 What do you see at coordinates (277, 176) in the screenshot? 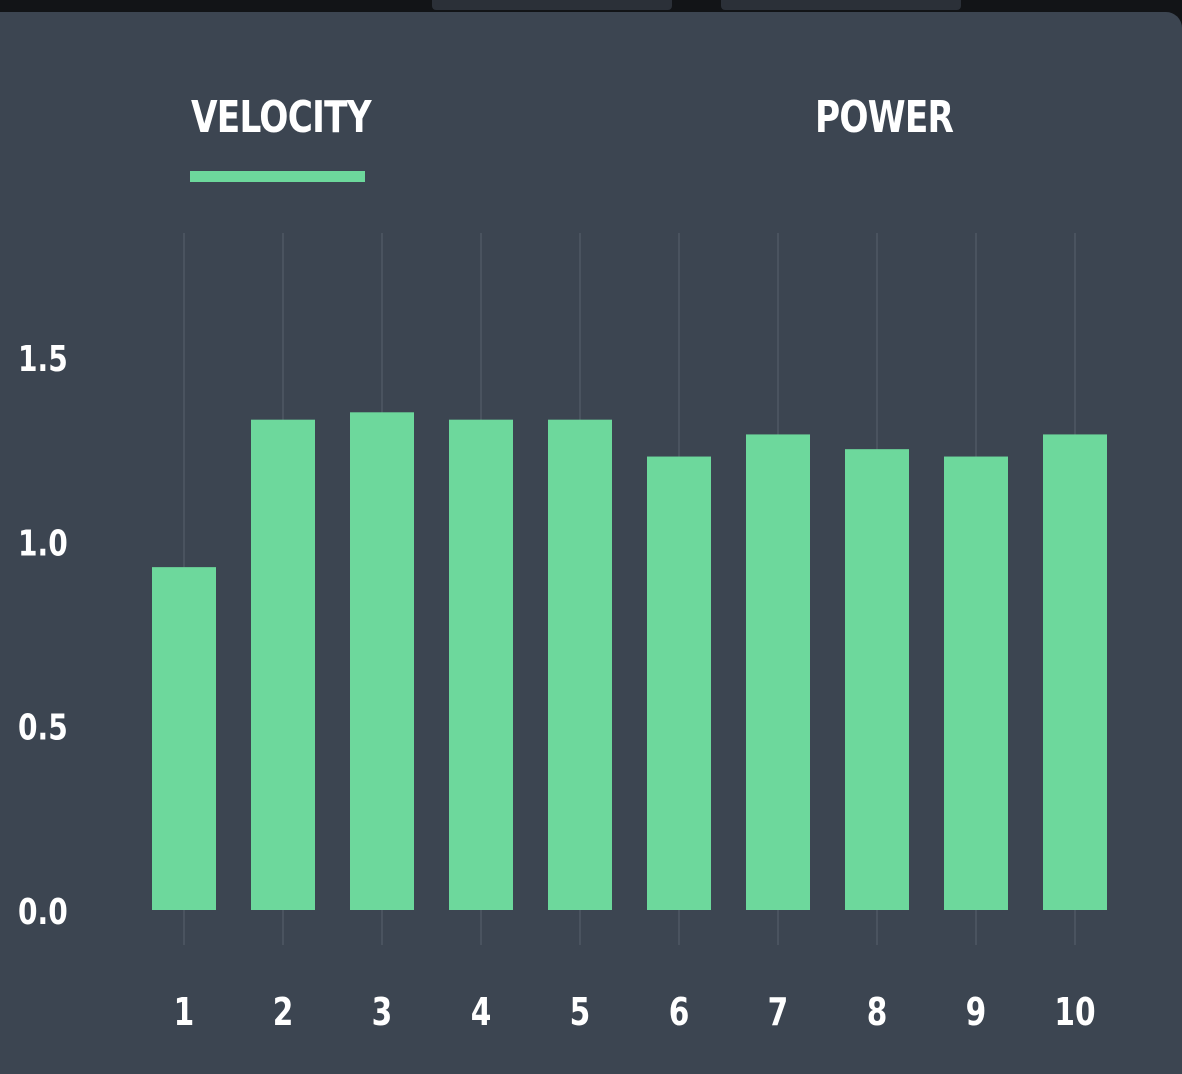
I see `active-tab-indicator` at bounding box center [277, 176].